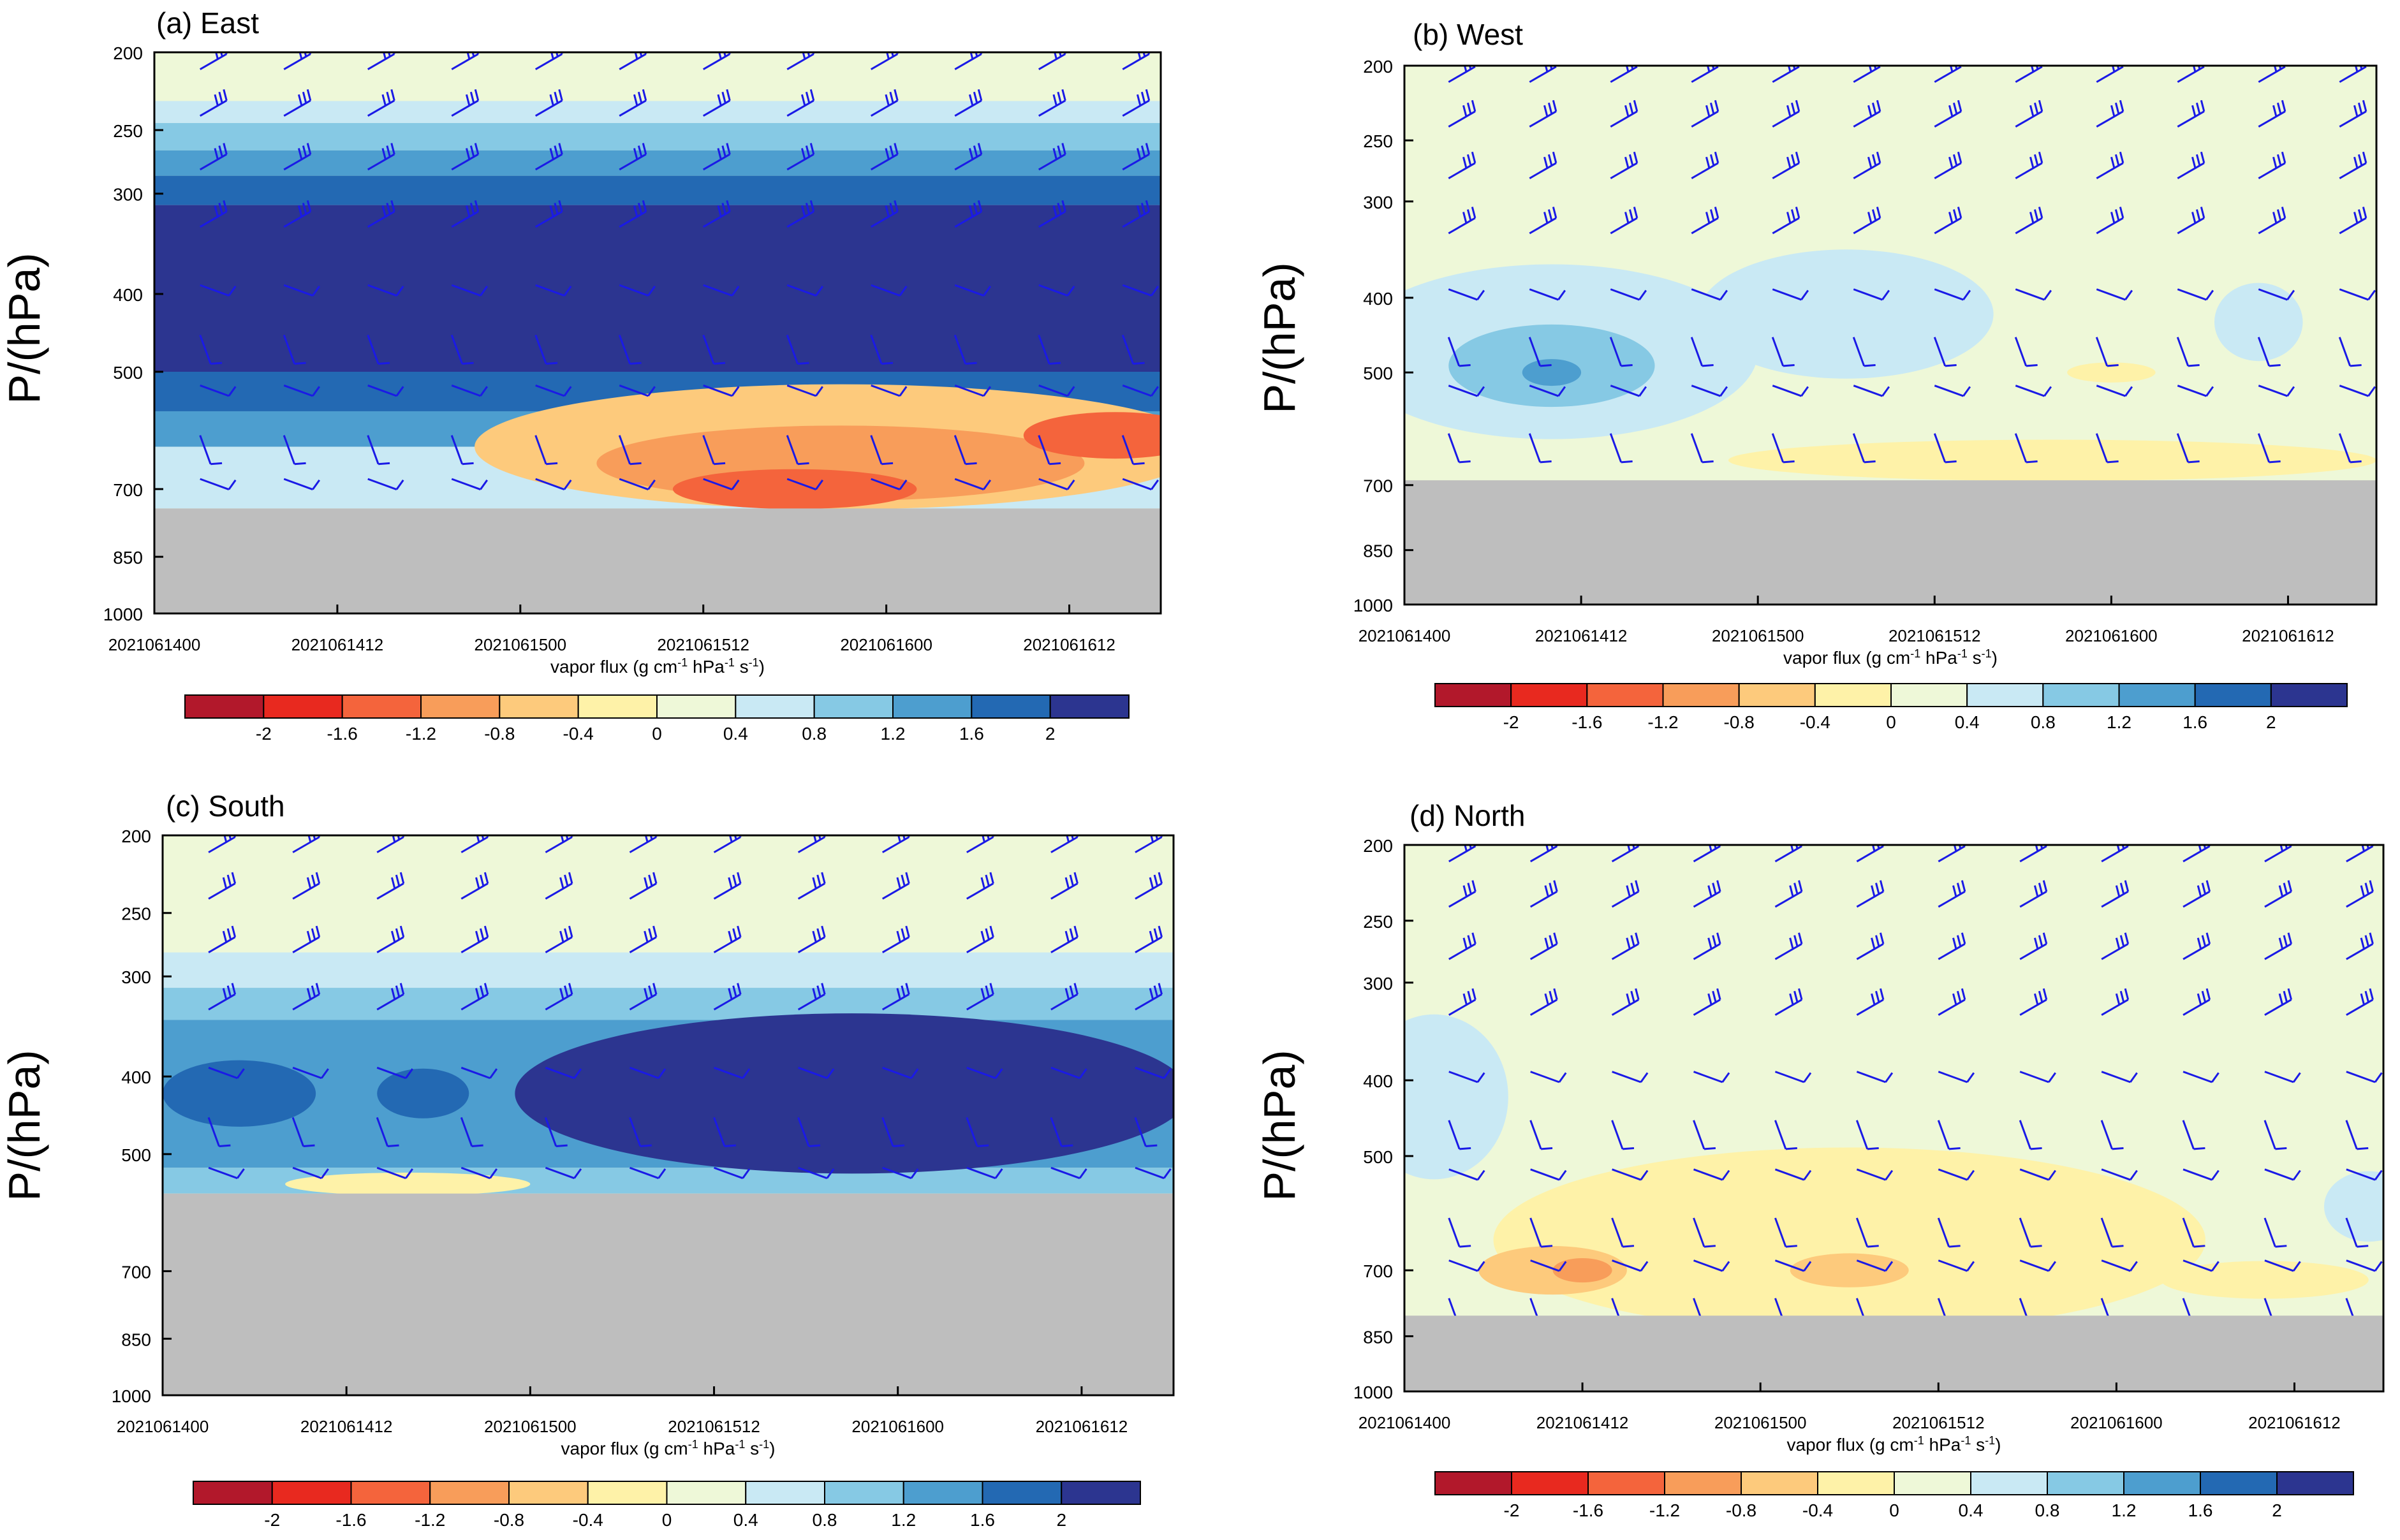 The image size is (2400, 1540). Describe the element at coordinates (128, 490) in the screenshot. I see `y-tick-label: 700` at that location.